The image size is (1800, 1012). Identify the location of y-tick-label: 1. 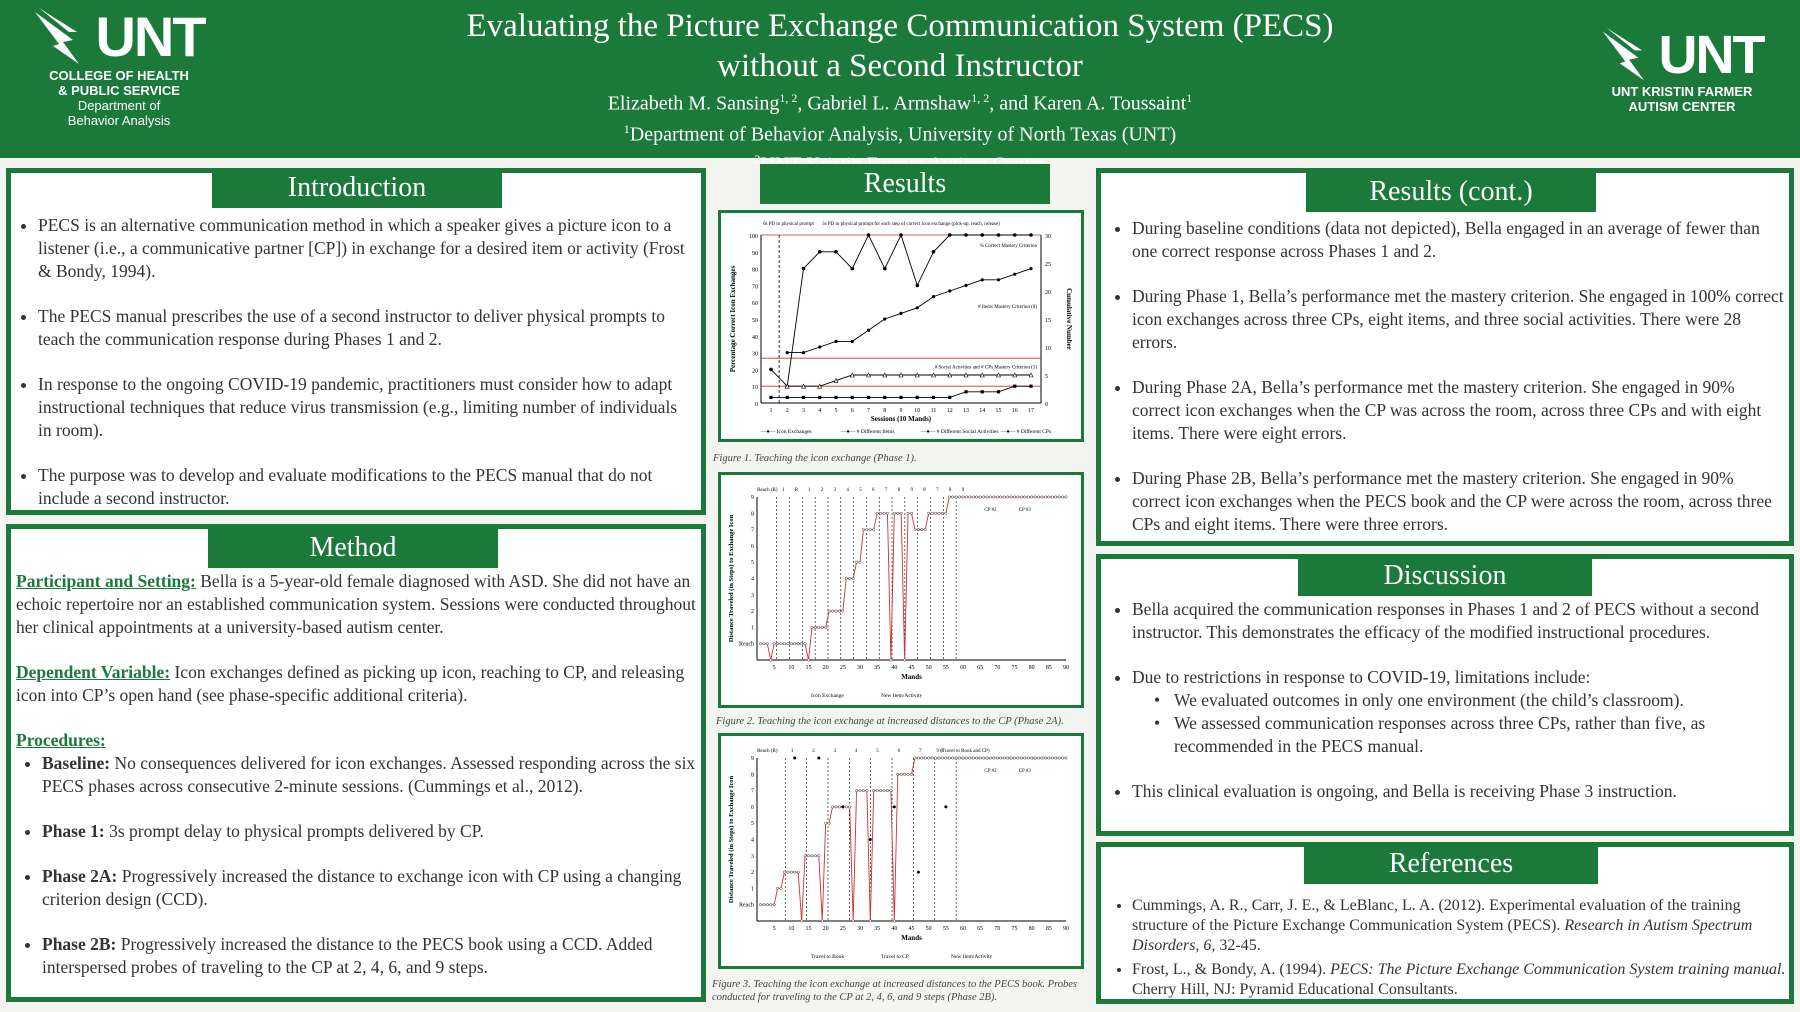
(752, 889).